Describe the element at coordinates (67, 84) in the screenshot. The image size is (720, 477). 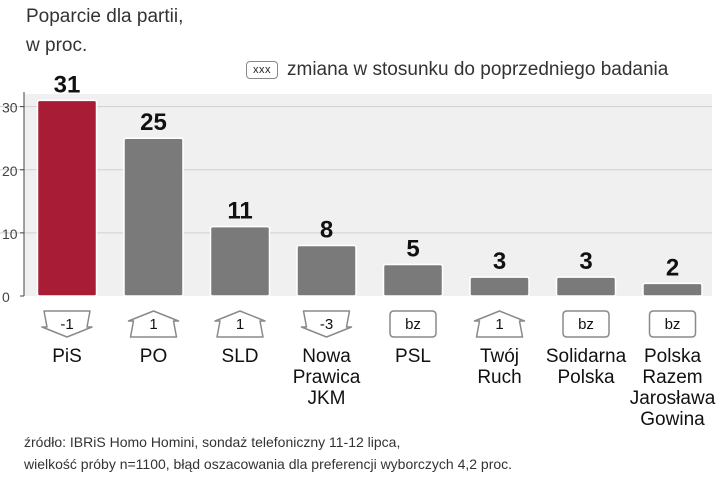
I see `value-label: 31` at that location.